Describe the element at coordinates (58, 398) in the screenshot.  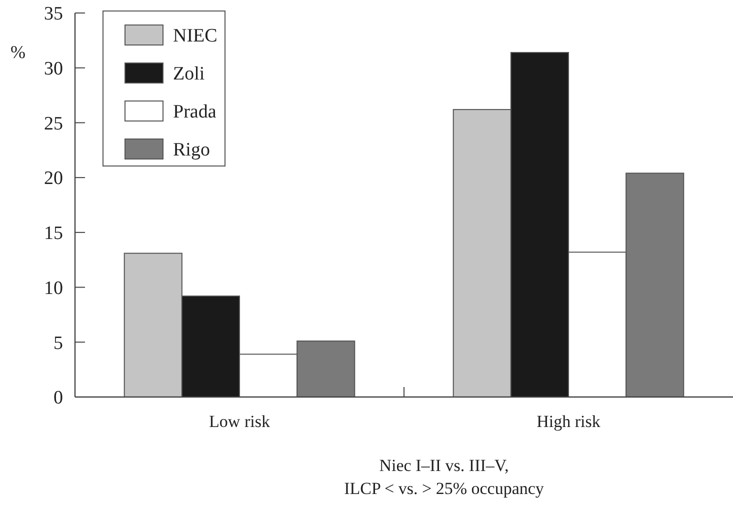
I see `y-tick-label: 0` at that location.